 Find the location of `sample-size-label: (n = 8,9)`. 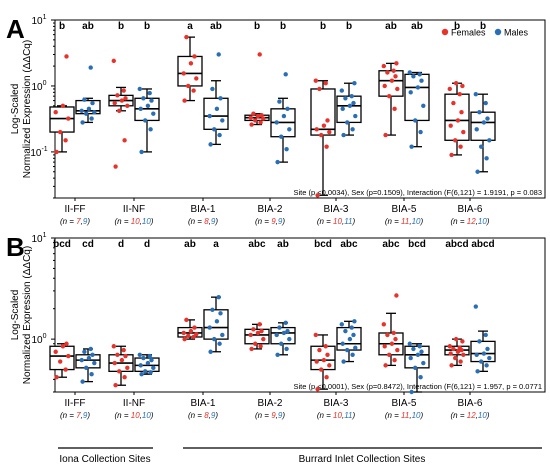

sample-size-label: (n = 8,9) is located at coordinates (203, 221).